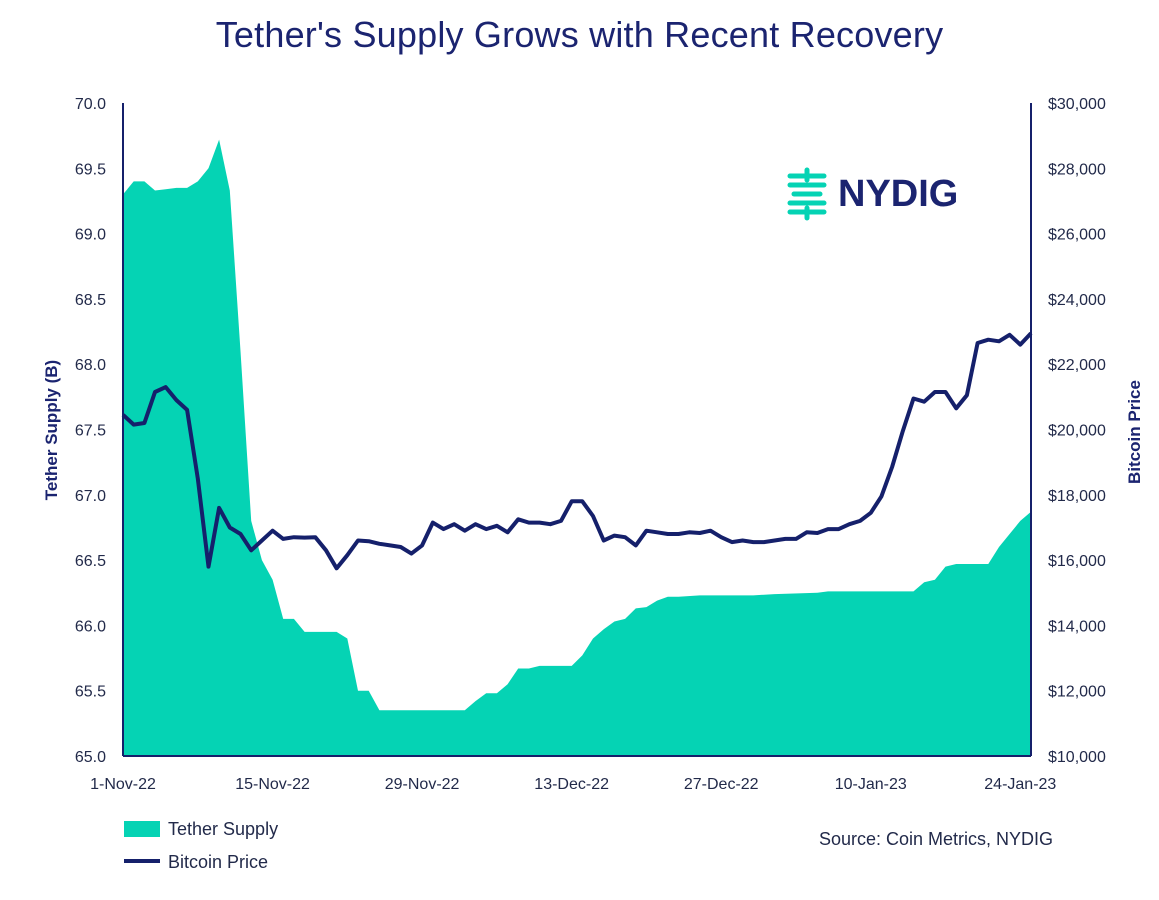 The height and width of the screenshot is (900, 1159). What do you see at coordinates (1077, 496) in the screenshot?
I see `right-tick-label: $18,000` at bounding box center [1077, 496].